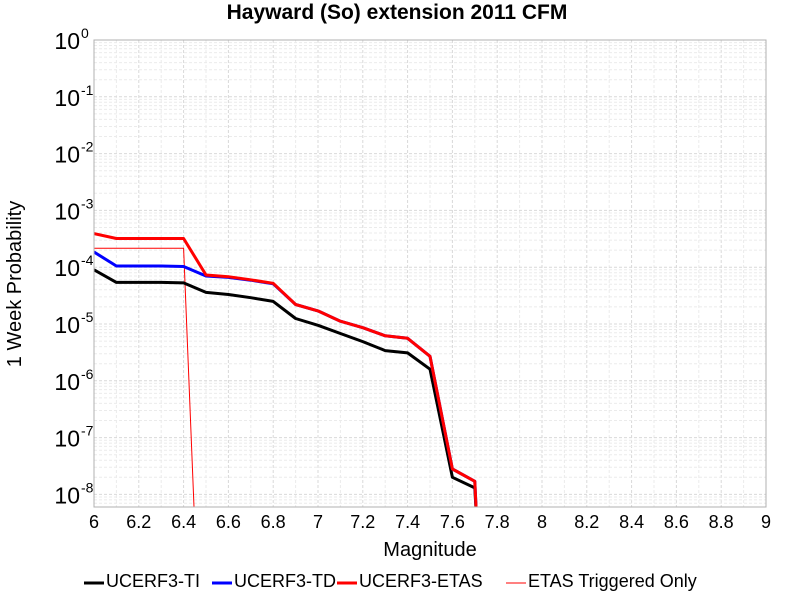 The width and height of the screenshot is (800, 600). Describe the element at coordinates (721, 522) in the screenshot. I see `x-tick-label: 8.8` at that location.